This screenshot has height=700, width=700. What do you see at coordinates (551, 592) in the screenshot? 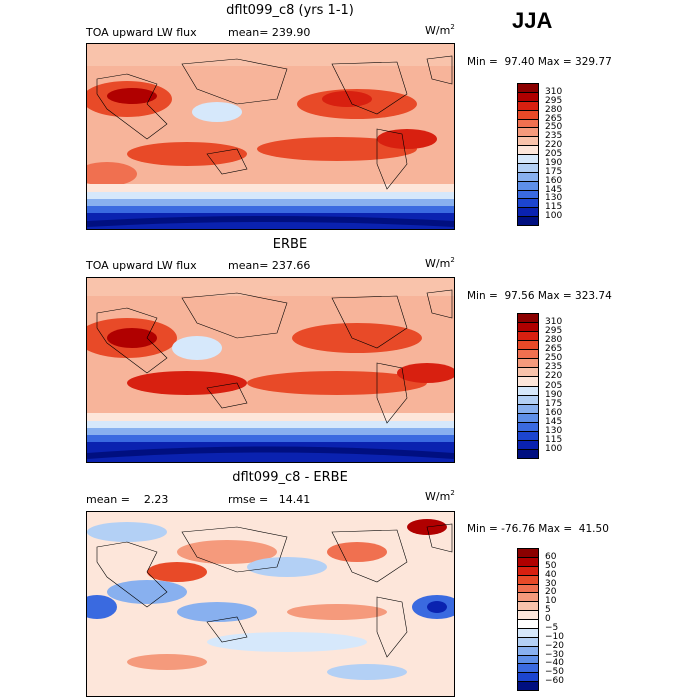
I see `colorbar-level-label: 20` at bounding box center [551, 592].